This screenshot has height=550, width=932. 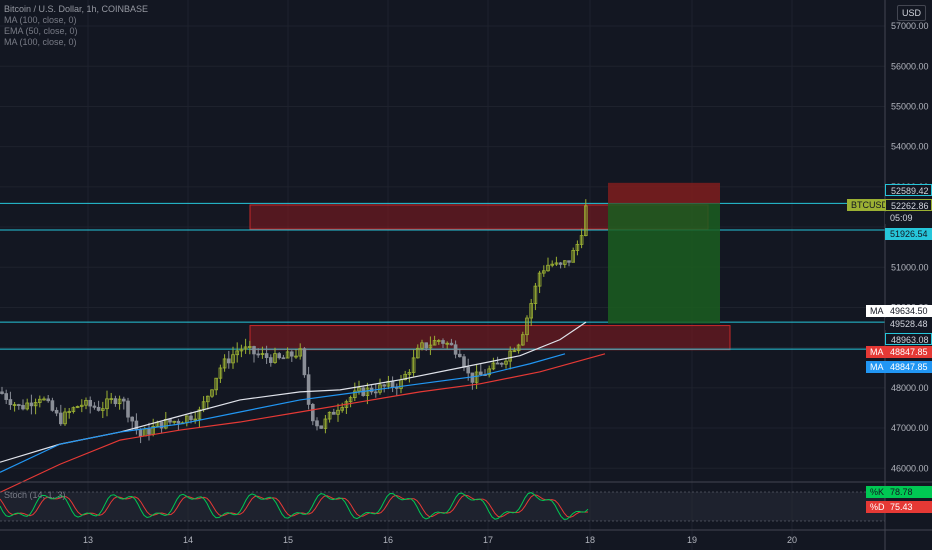 What do you see at coordinates (877, 507) in the screenshot?
I see `stoch-d-label: %D` at bounding box center [877, 507].